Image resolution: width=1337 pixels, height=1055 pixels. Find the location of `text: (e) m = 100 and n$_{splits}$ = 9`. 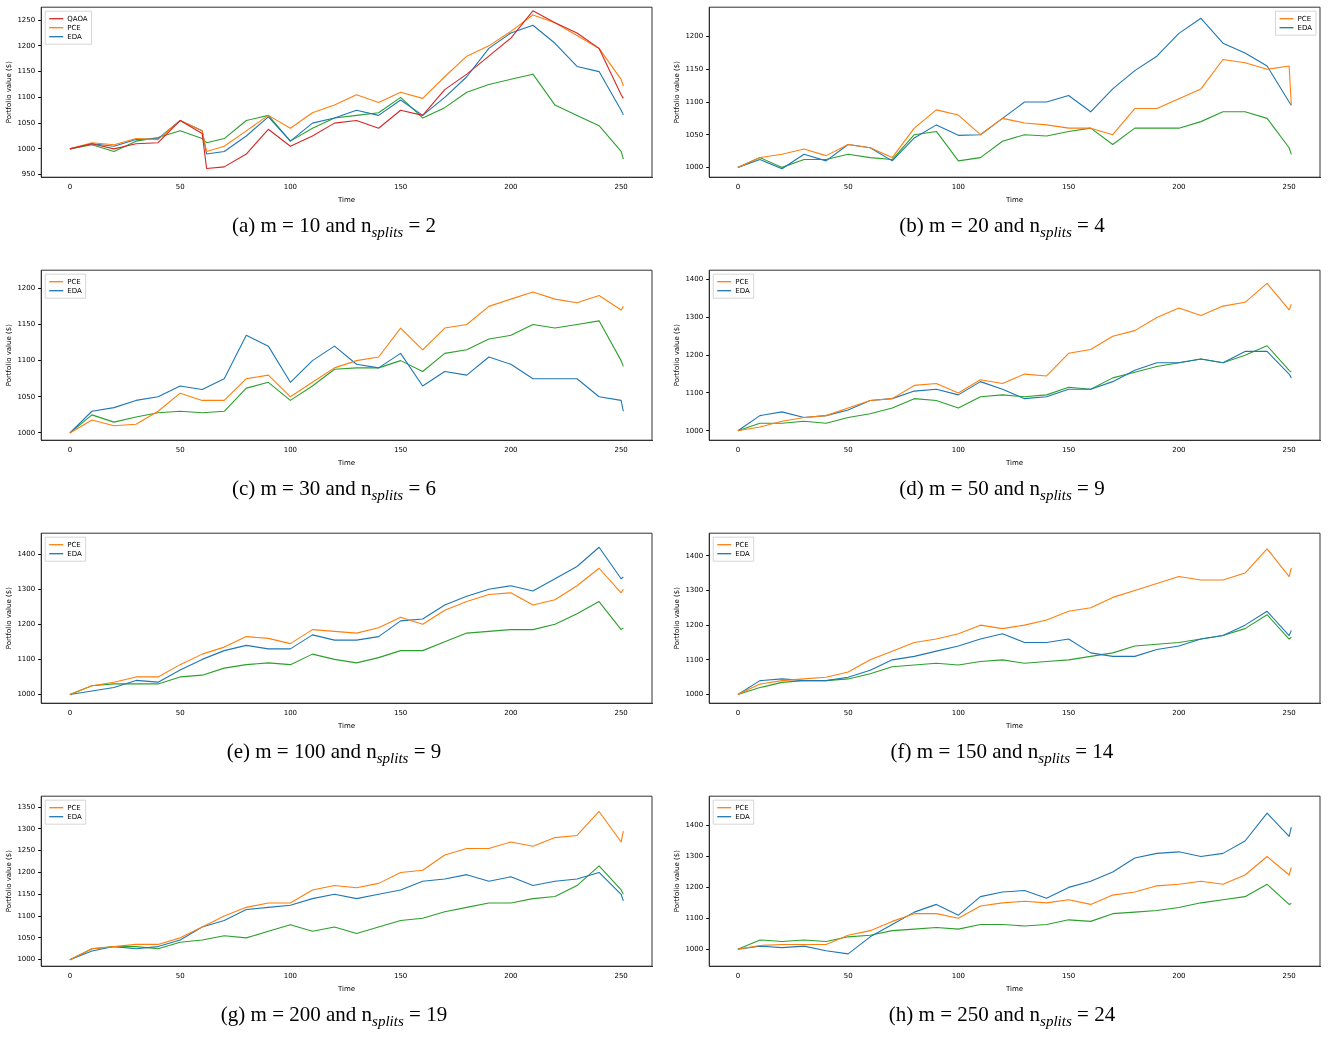

text: (e) m = 100 and n$_{splits}$ = 9 is located at coordinates (334, 753).